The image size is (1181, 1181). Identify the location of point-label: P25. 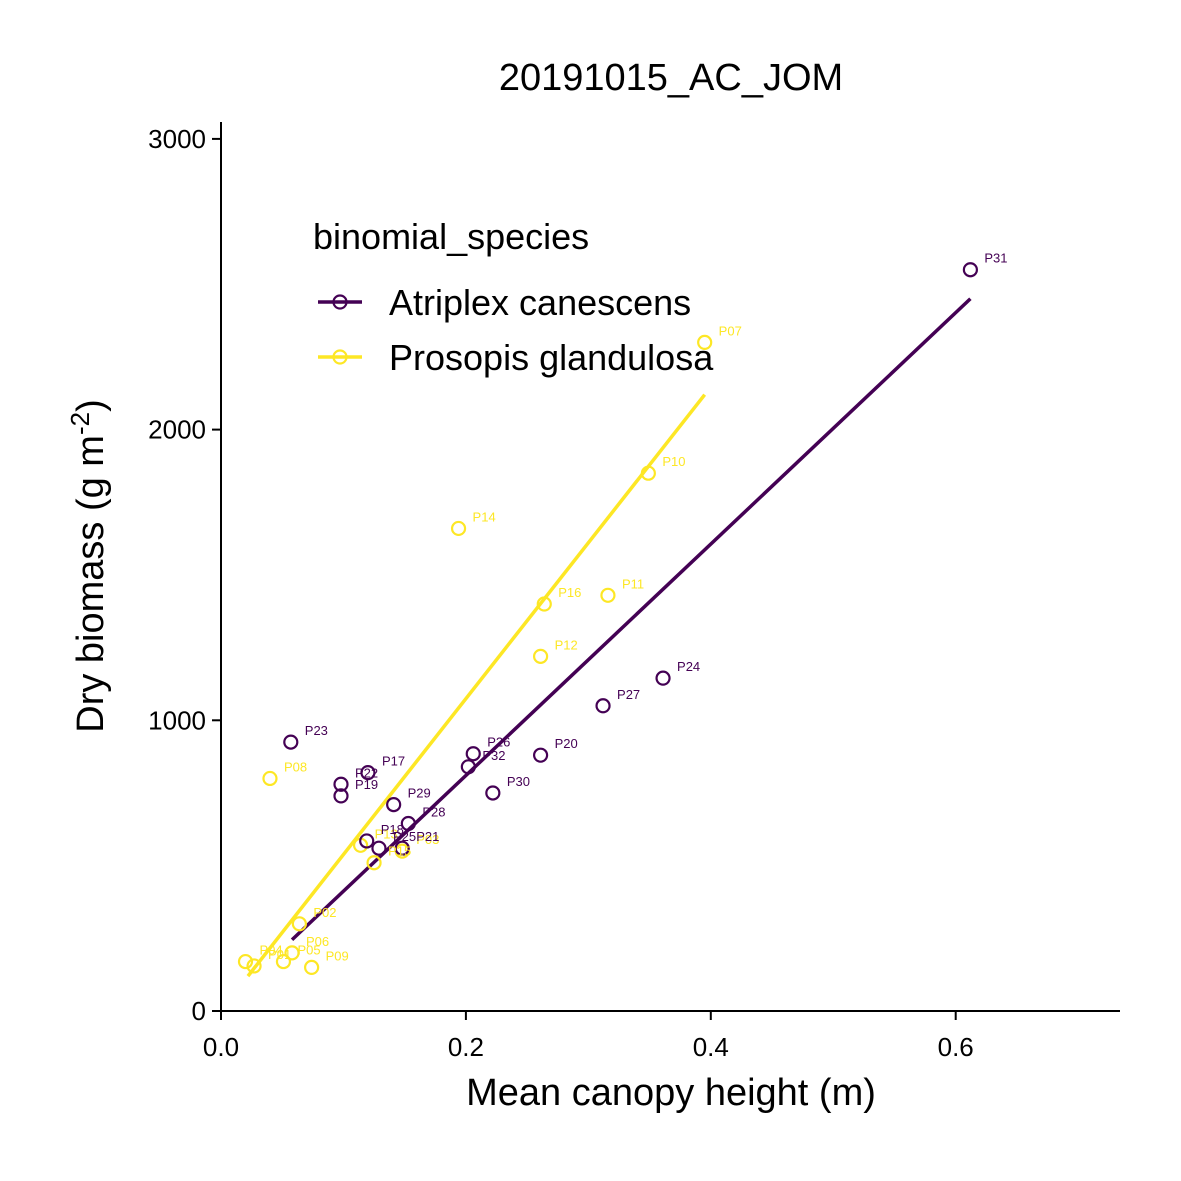
(404, 836).